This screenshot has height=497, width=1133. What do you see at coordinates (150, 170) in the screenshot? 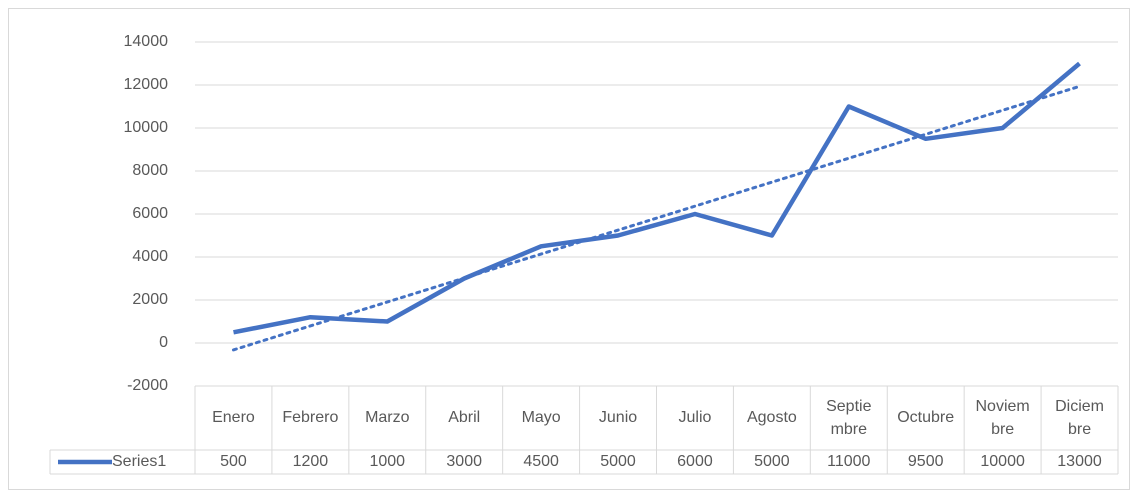
I see `y-tick-label: 8000` at bounding box center [150, 170].